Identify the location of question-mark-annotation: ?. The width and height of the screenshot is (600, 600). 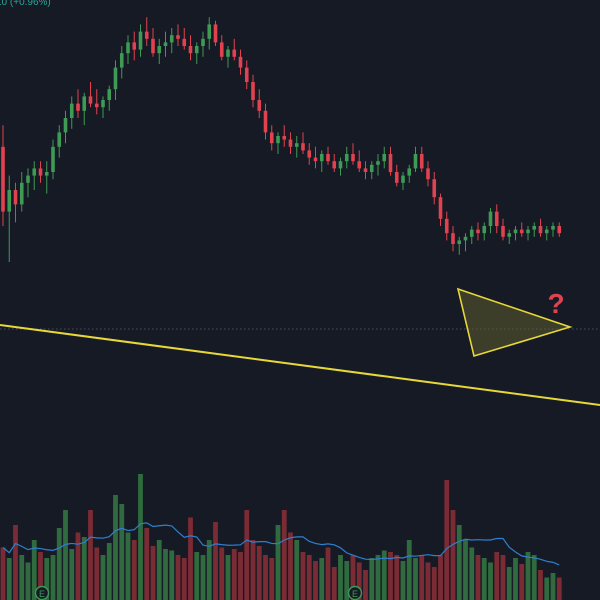
(555, 303).